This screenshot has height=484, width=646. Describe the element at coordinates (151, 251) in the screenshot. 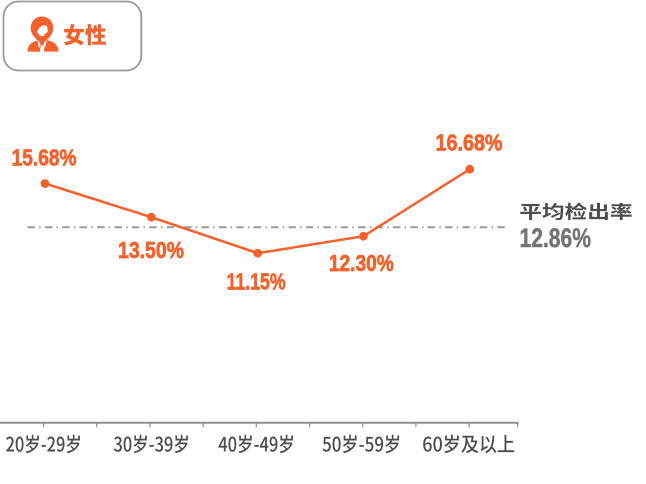

I see `svg-text: 13.50%` at that location.